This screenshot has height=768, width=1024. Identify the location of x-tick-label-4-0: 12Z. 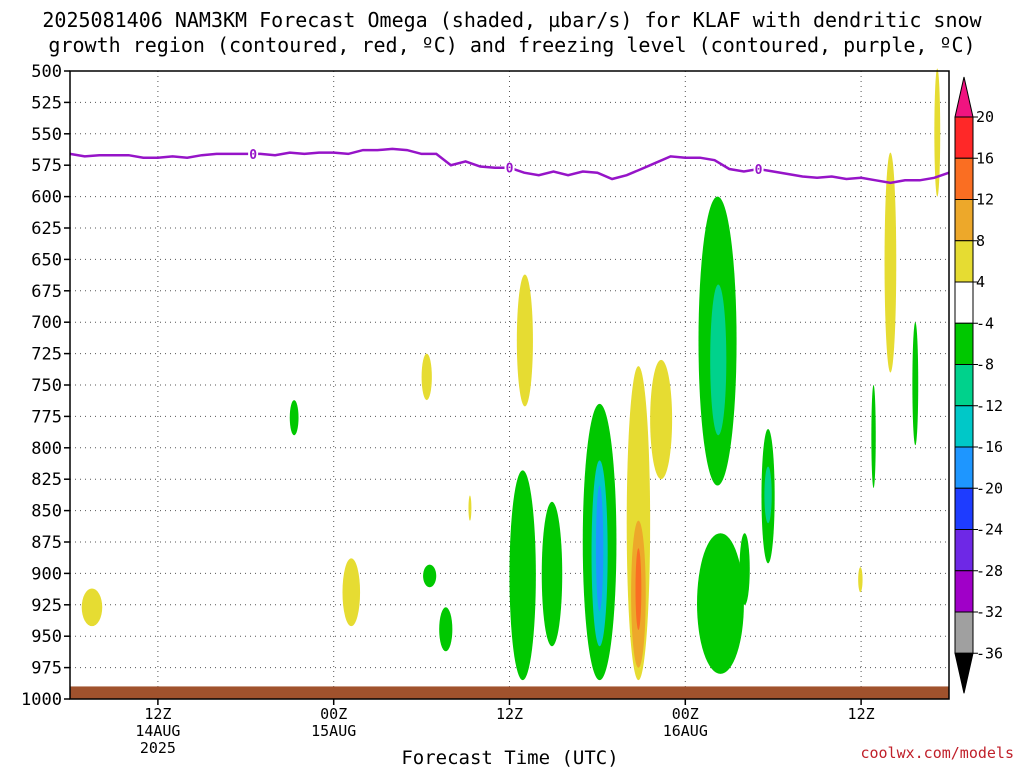
(861, 714).